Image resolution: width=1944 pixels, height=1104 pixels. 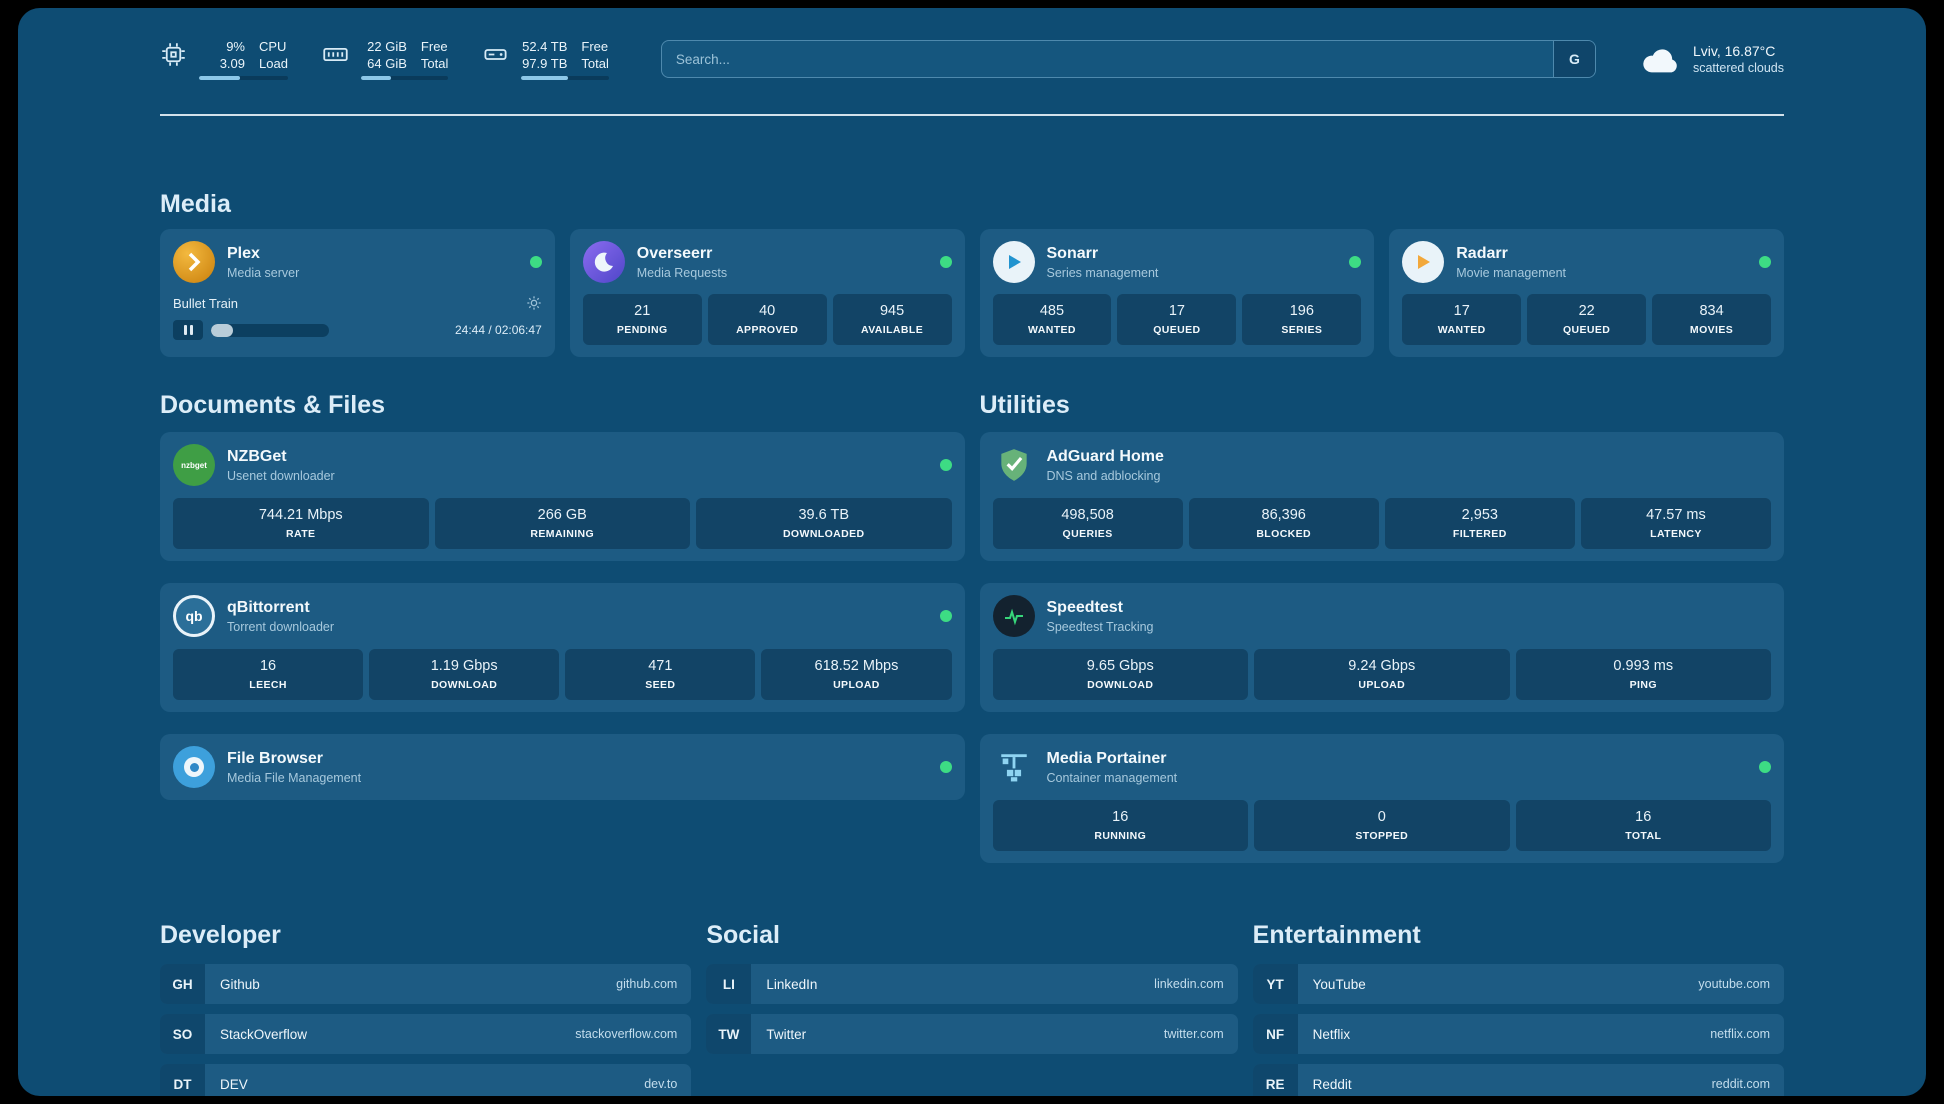 What do you see at coordinates (270, 330) in the screenshot?
I see `playback-progress-bar` at bounding box center [270, 330].